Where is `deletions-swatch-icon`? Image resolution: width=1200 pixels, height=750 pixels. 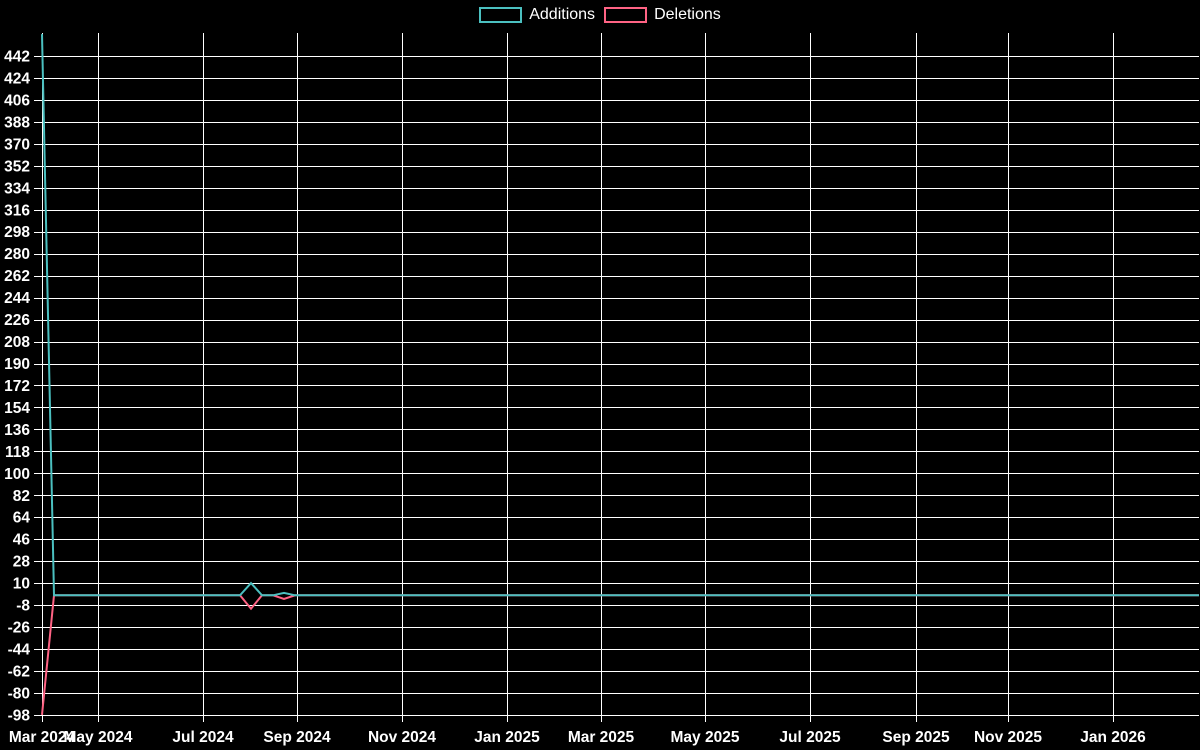 deletions-swatch-icon is located at coordinates (626, 15).